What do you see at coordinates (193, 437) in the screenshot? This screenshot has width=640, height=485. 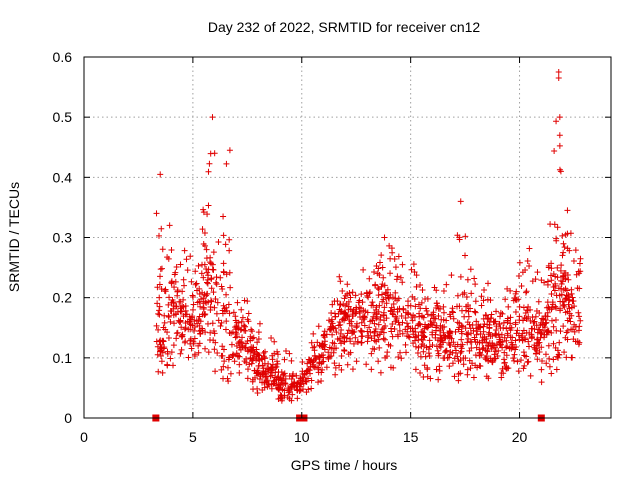 I see `x-tick-label: 5` at bounding box center [193, 437].